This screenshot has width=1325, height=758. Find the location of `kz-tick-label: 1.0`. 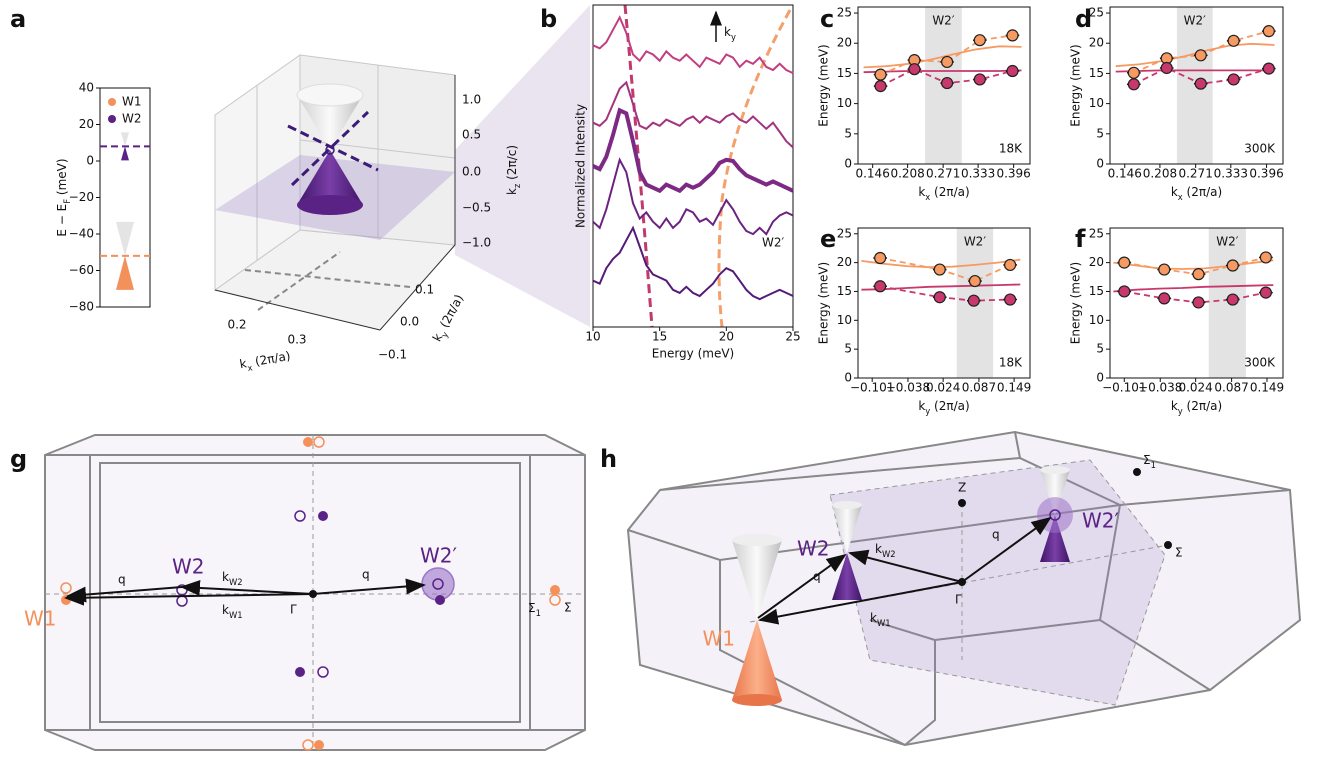

kz-tick-label: 1.0 is located at coordinates (471, 100).